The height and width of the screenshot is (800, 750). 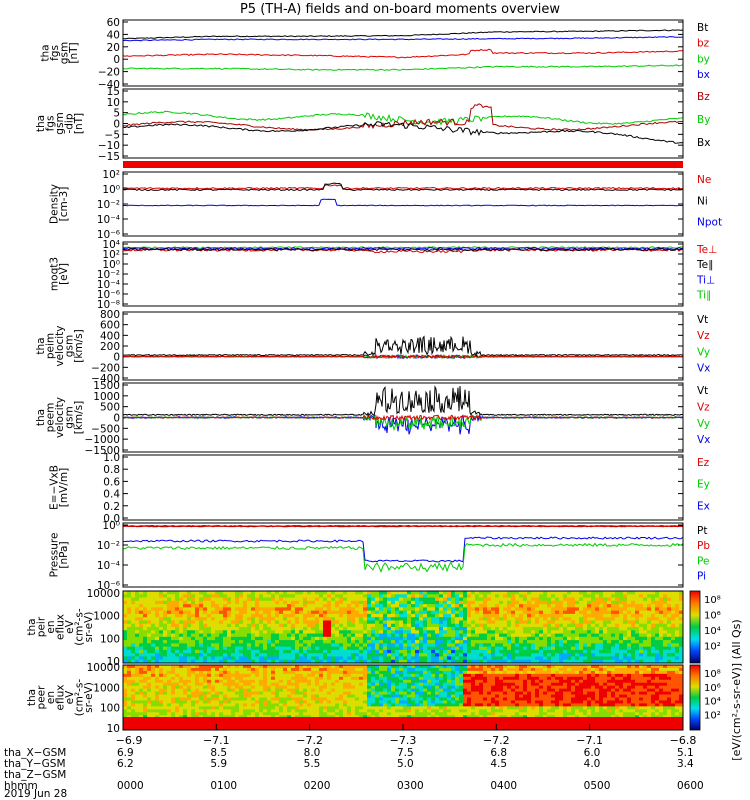 What do you see at coordinates (403, 250) in the screenshot?
I see `panel-content` at bounding box center [403, 250].